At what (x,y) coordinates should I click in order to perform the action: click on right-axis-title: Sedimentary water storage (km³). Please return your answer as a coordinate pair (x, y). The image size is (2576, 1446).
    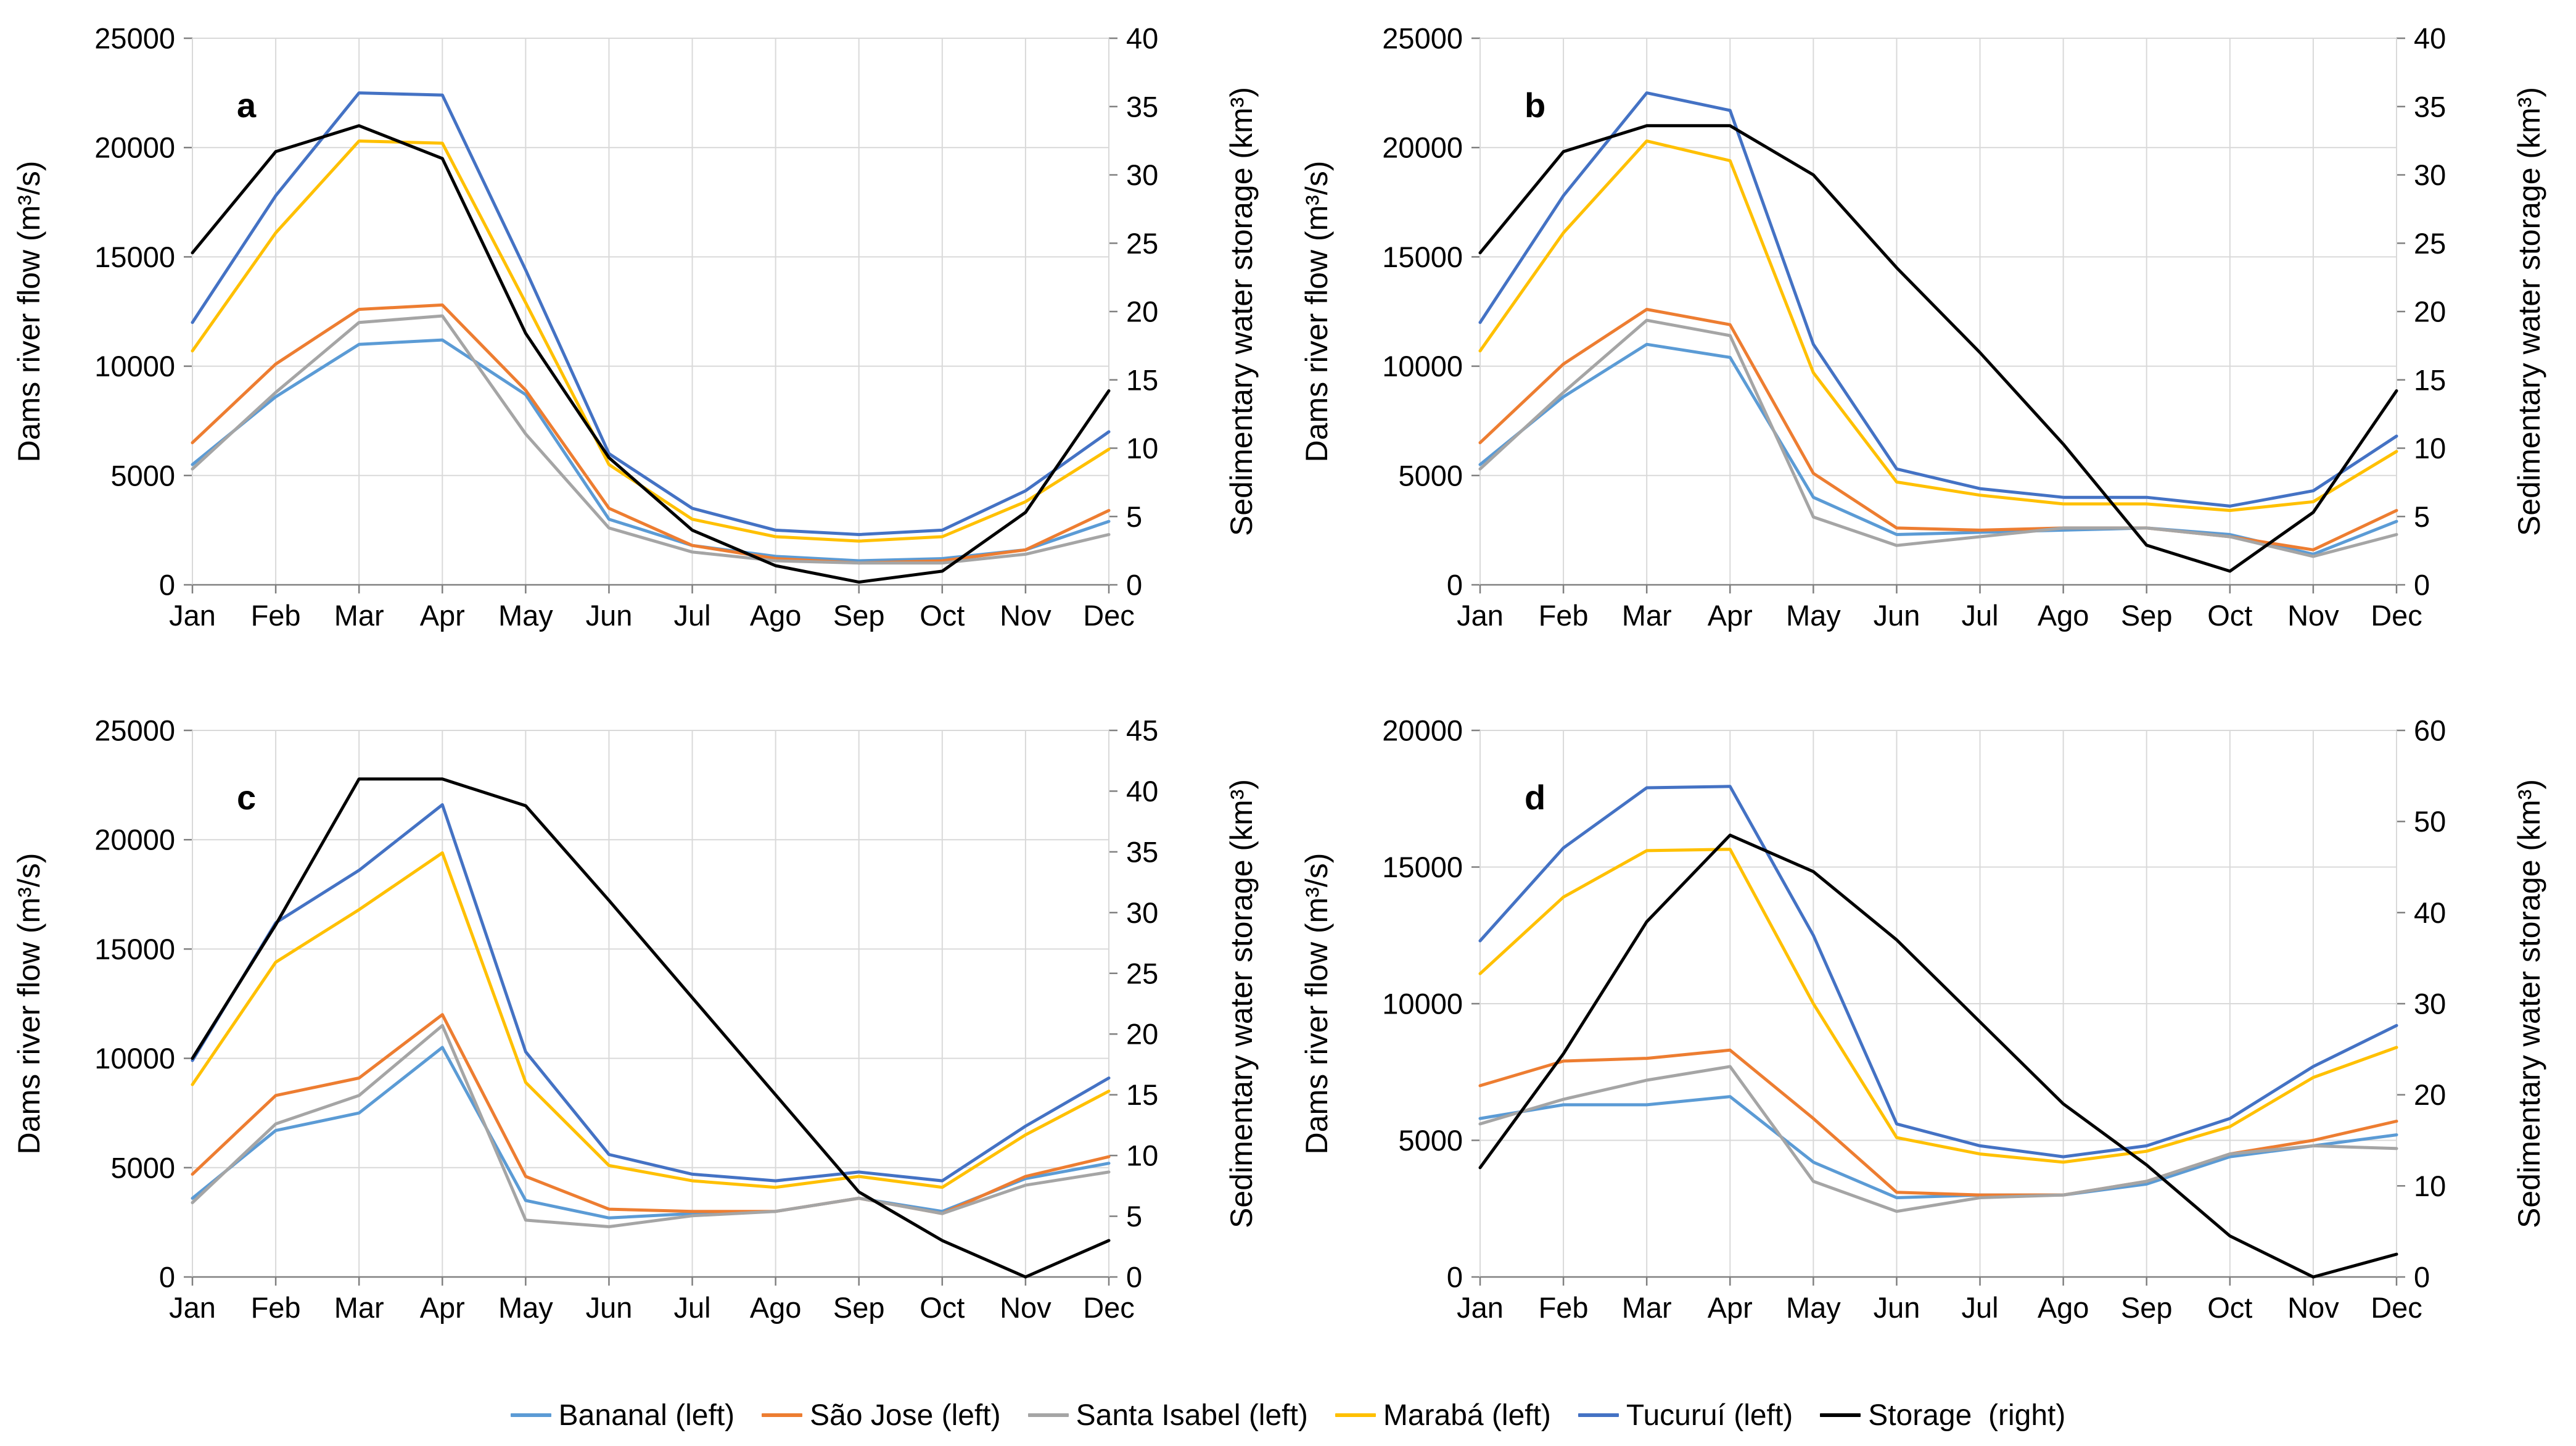
    Looking at the image, I should click on (1241, 312).